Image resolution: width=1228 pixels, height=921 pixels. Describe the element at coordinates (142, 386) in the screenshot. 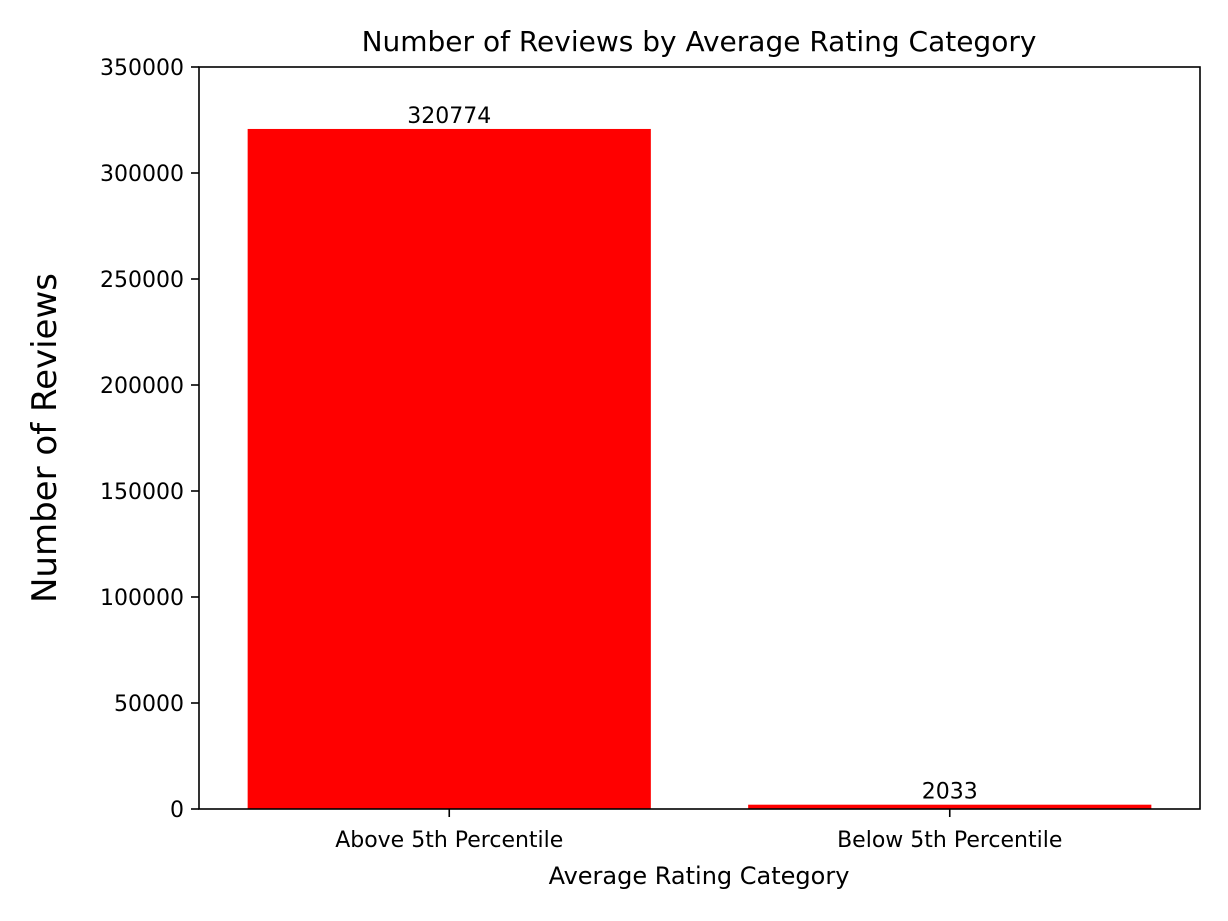

I see `y-tick-label-4: 200000` at that location.